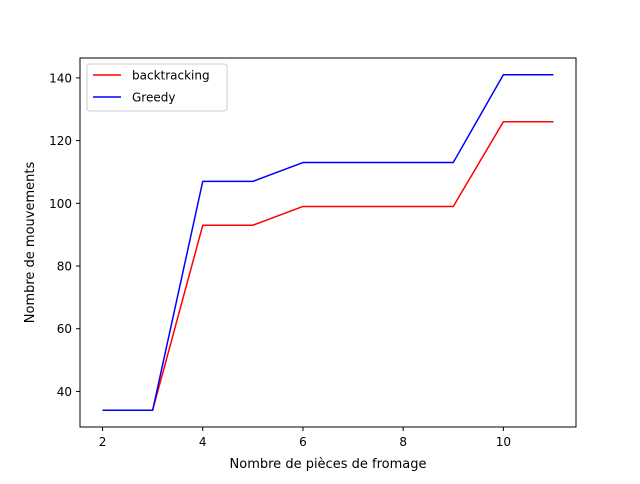 This screenshot has width=640, height=484. Describe the element at coordinates (303, 442) in the screenshot. I see `x-tick-label: 6` at that location.